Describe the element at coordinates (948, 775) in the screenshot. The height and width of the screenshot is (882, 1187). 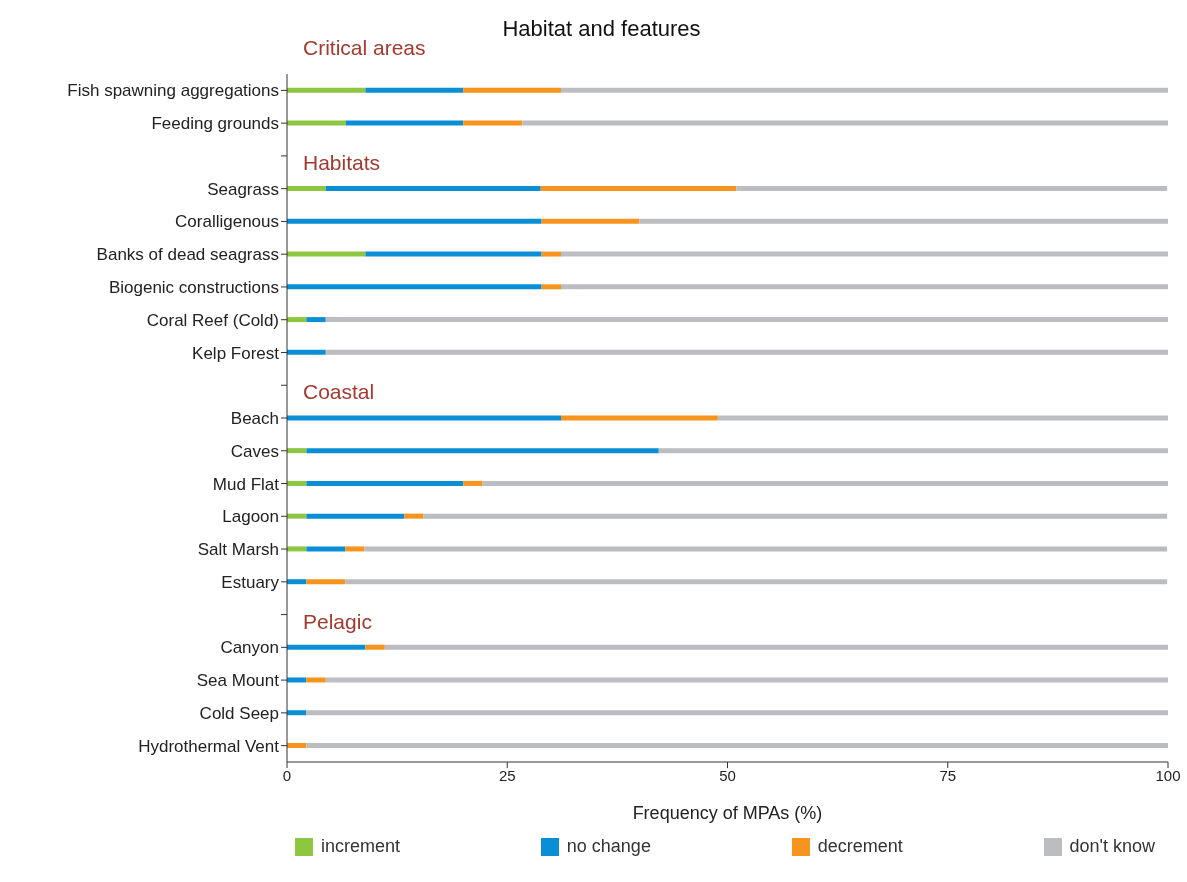
I see `x-tick-label: 75` at that location.